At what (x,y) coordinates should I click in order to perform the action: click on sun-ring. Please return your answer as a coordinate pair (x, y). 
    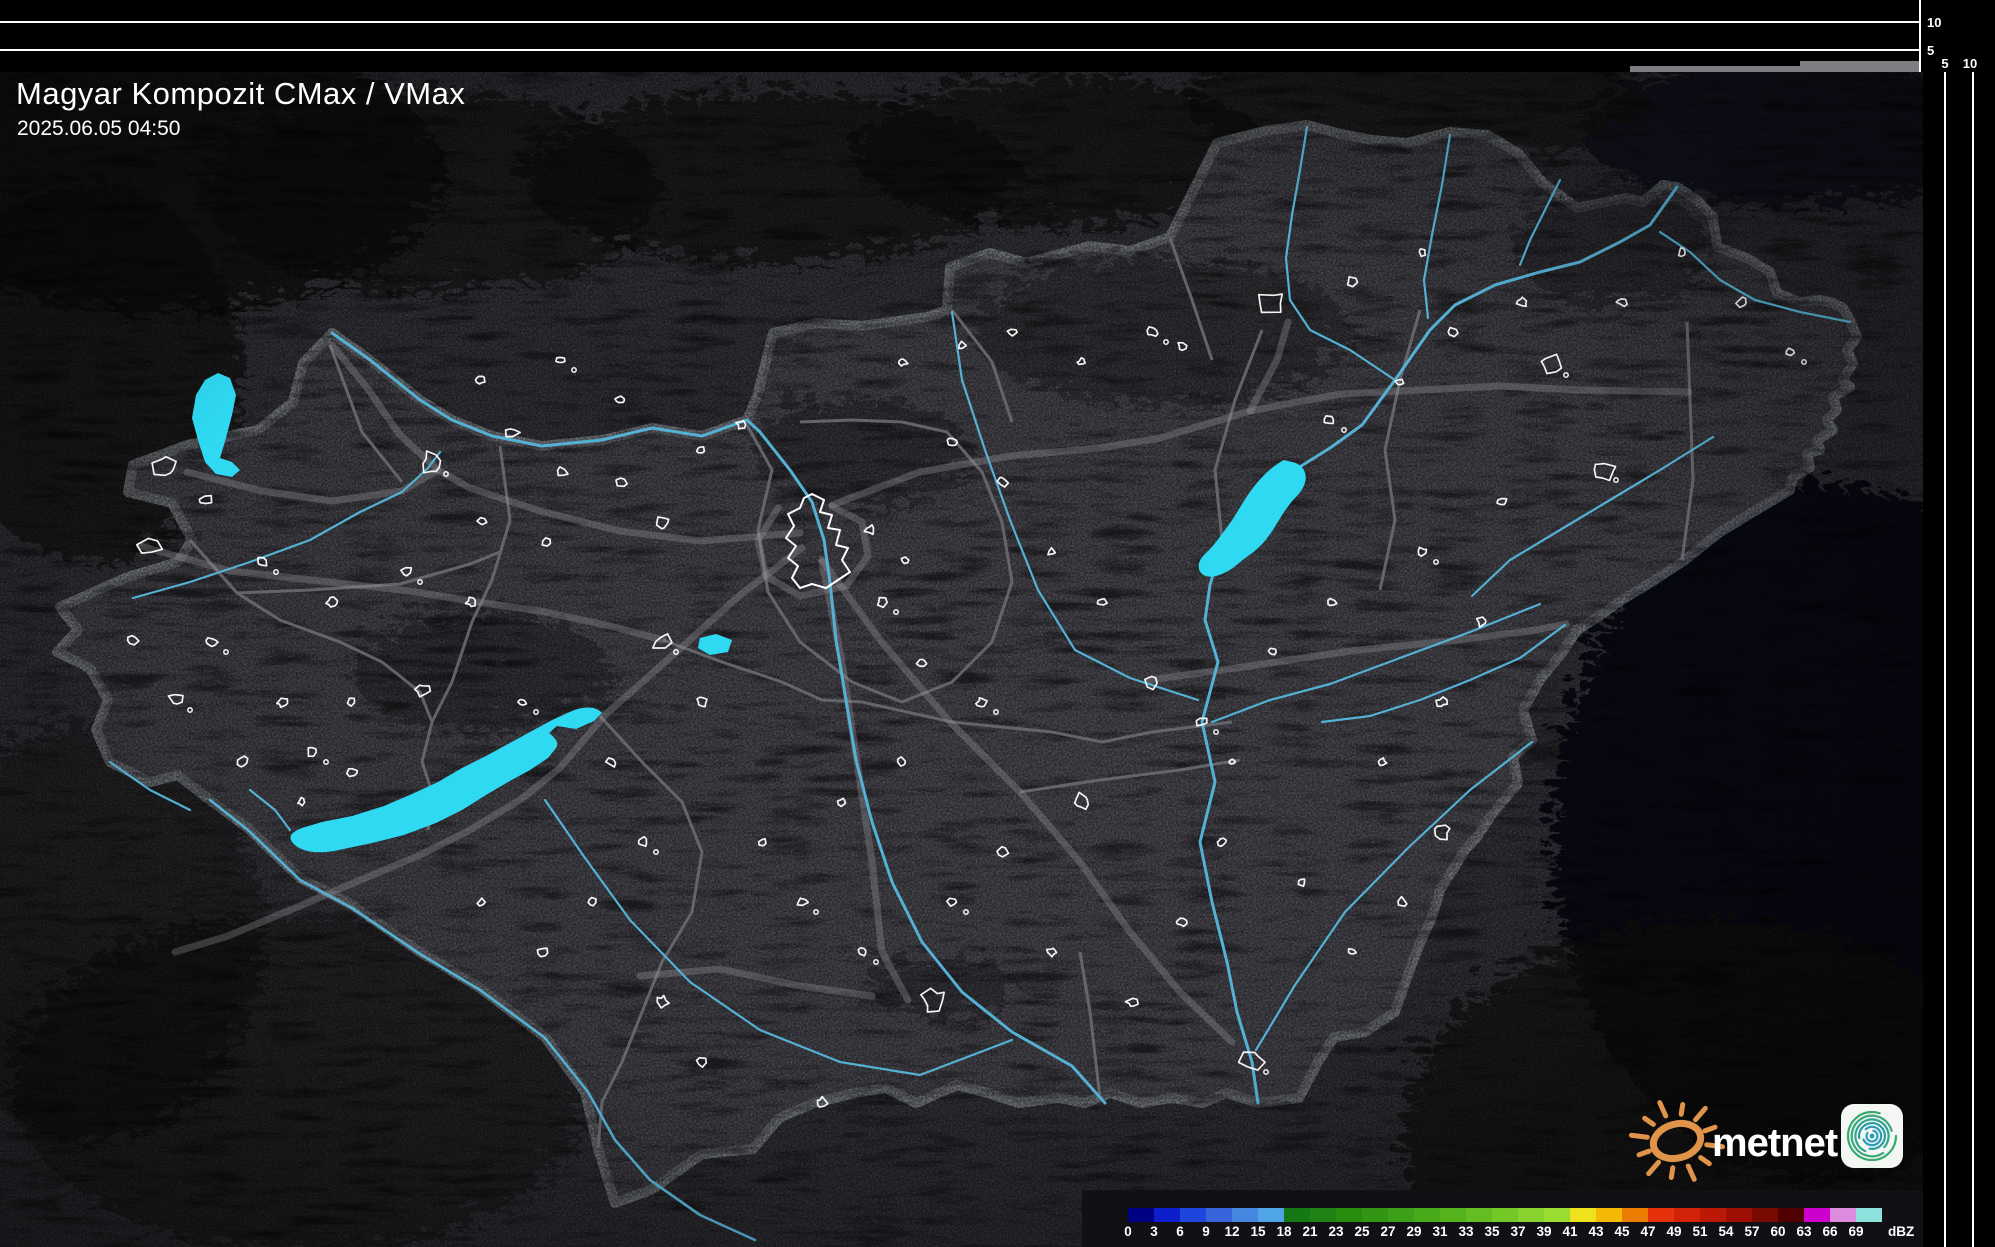
    Looking at the image, I should click on (1677, 1141).